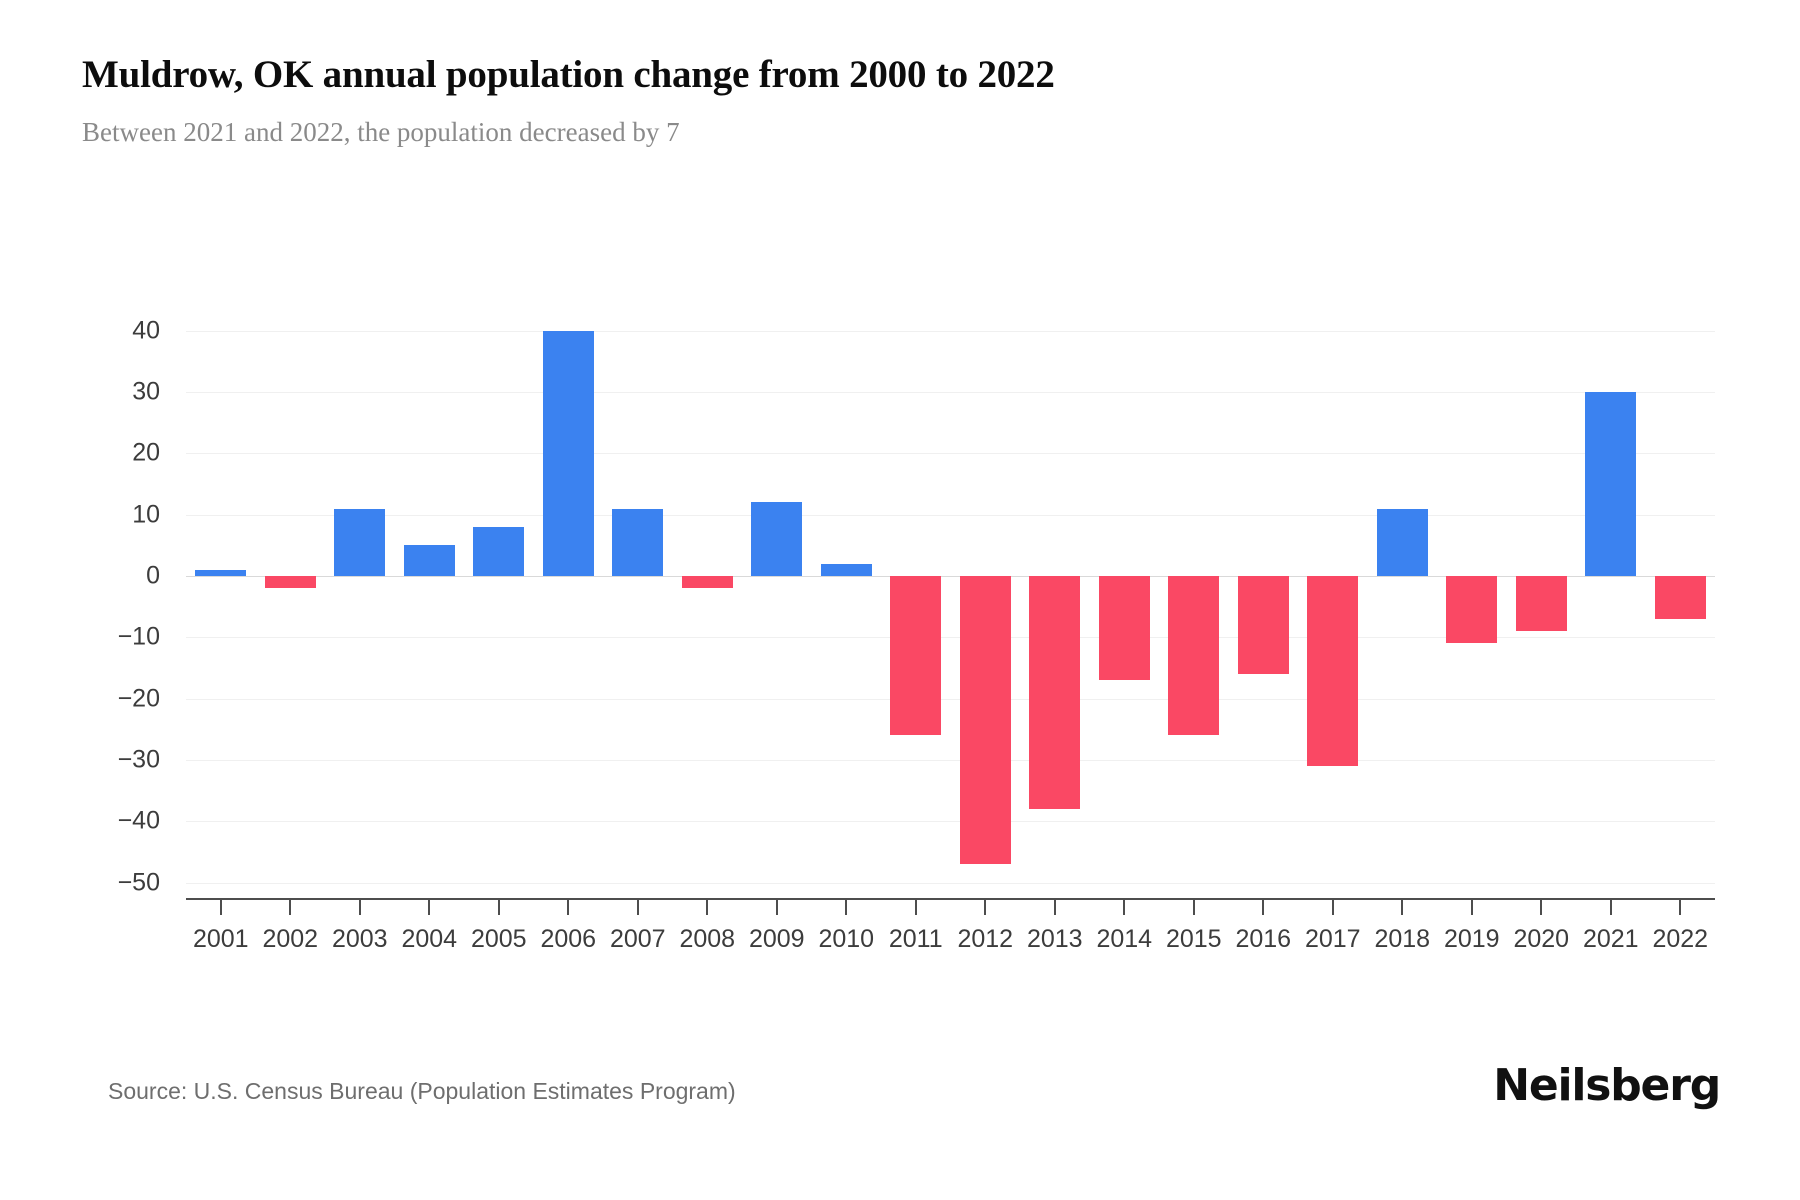 This screenshot has width=1800, height=1200. What do you see at coordinates (915, 939) in the screenshot?
I see `x-axis-tick-label: 2011` at bounding box center [915, 939].